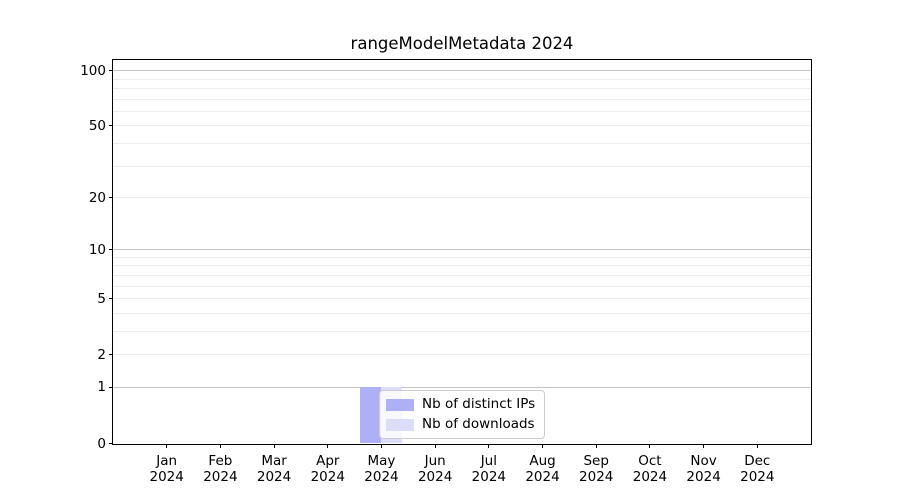 Image resolution: width=900 pixels, height=500 pixels. What do you see at coordinates (542, 460) in the screenshot?
I see `x-tick-month: Aug` at bounding box center [542, 460].